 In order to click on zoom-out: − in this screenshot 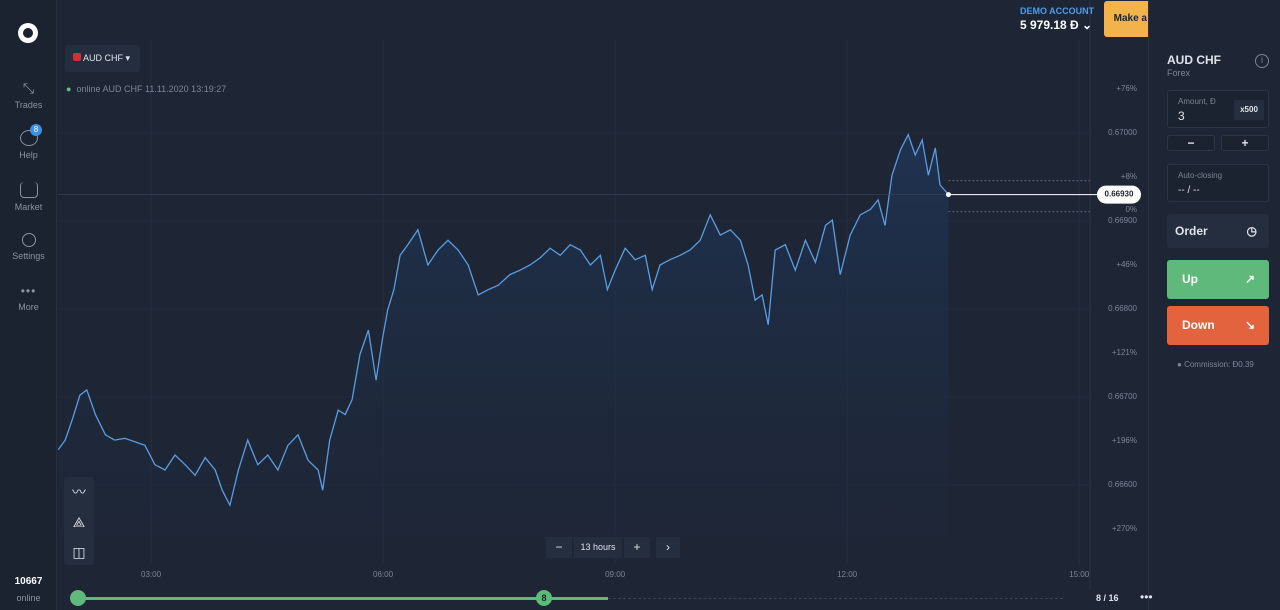, I will do `click(559, 547)`.